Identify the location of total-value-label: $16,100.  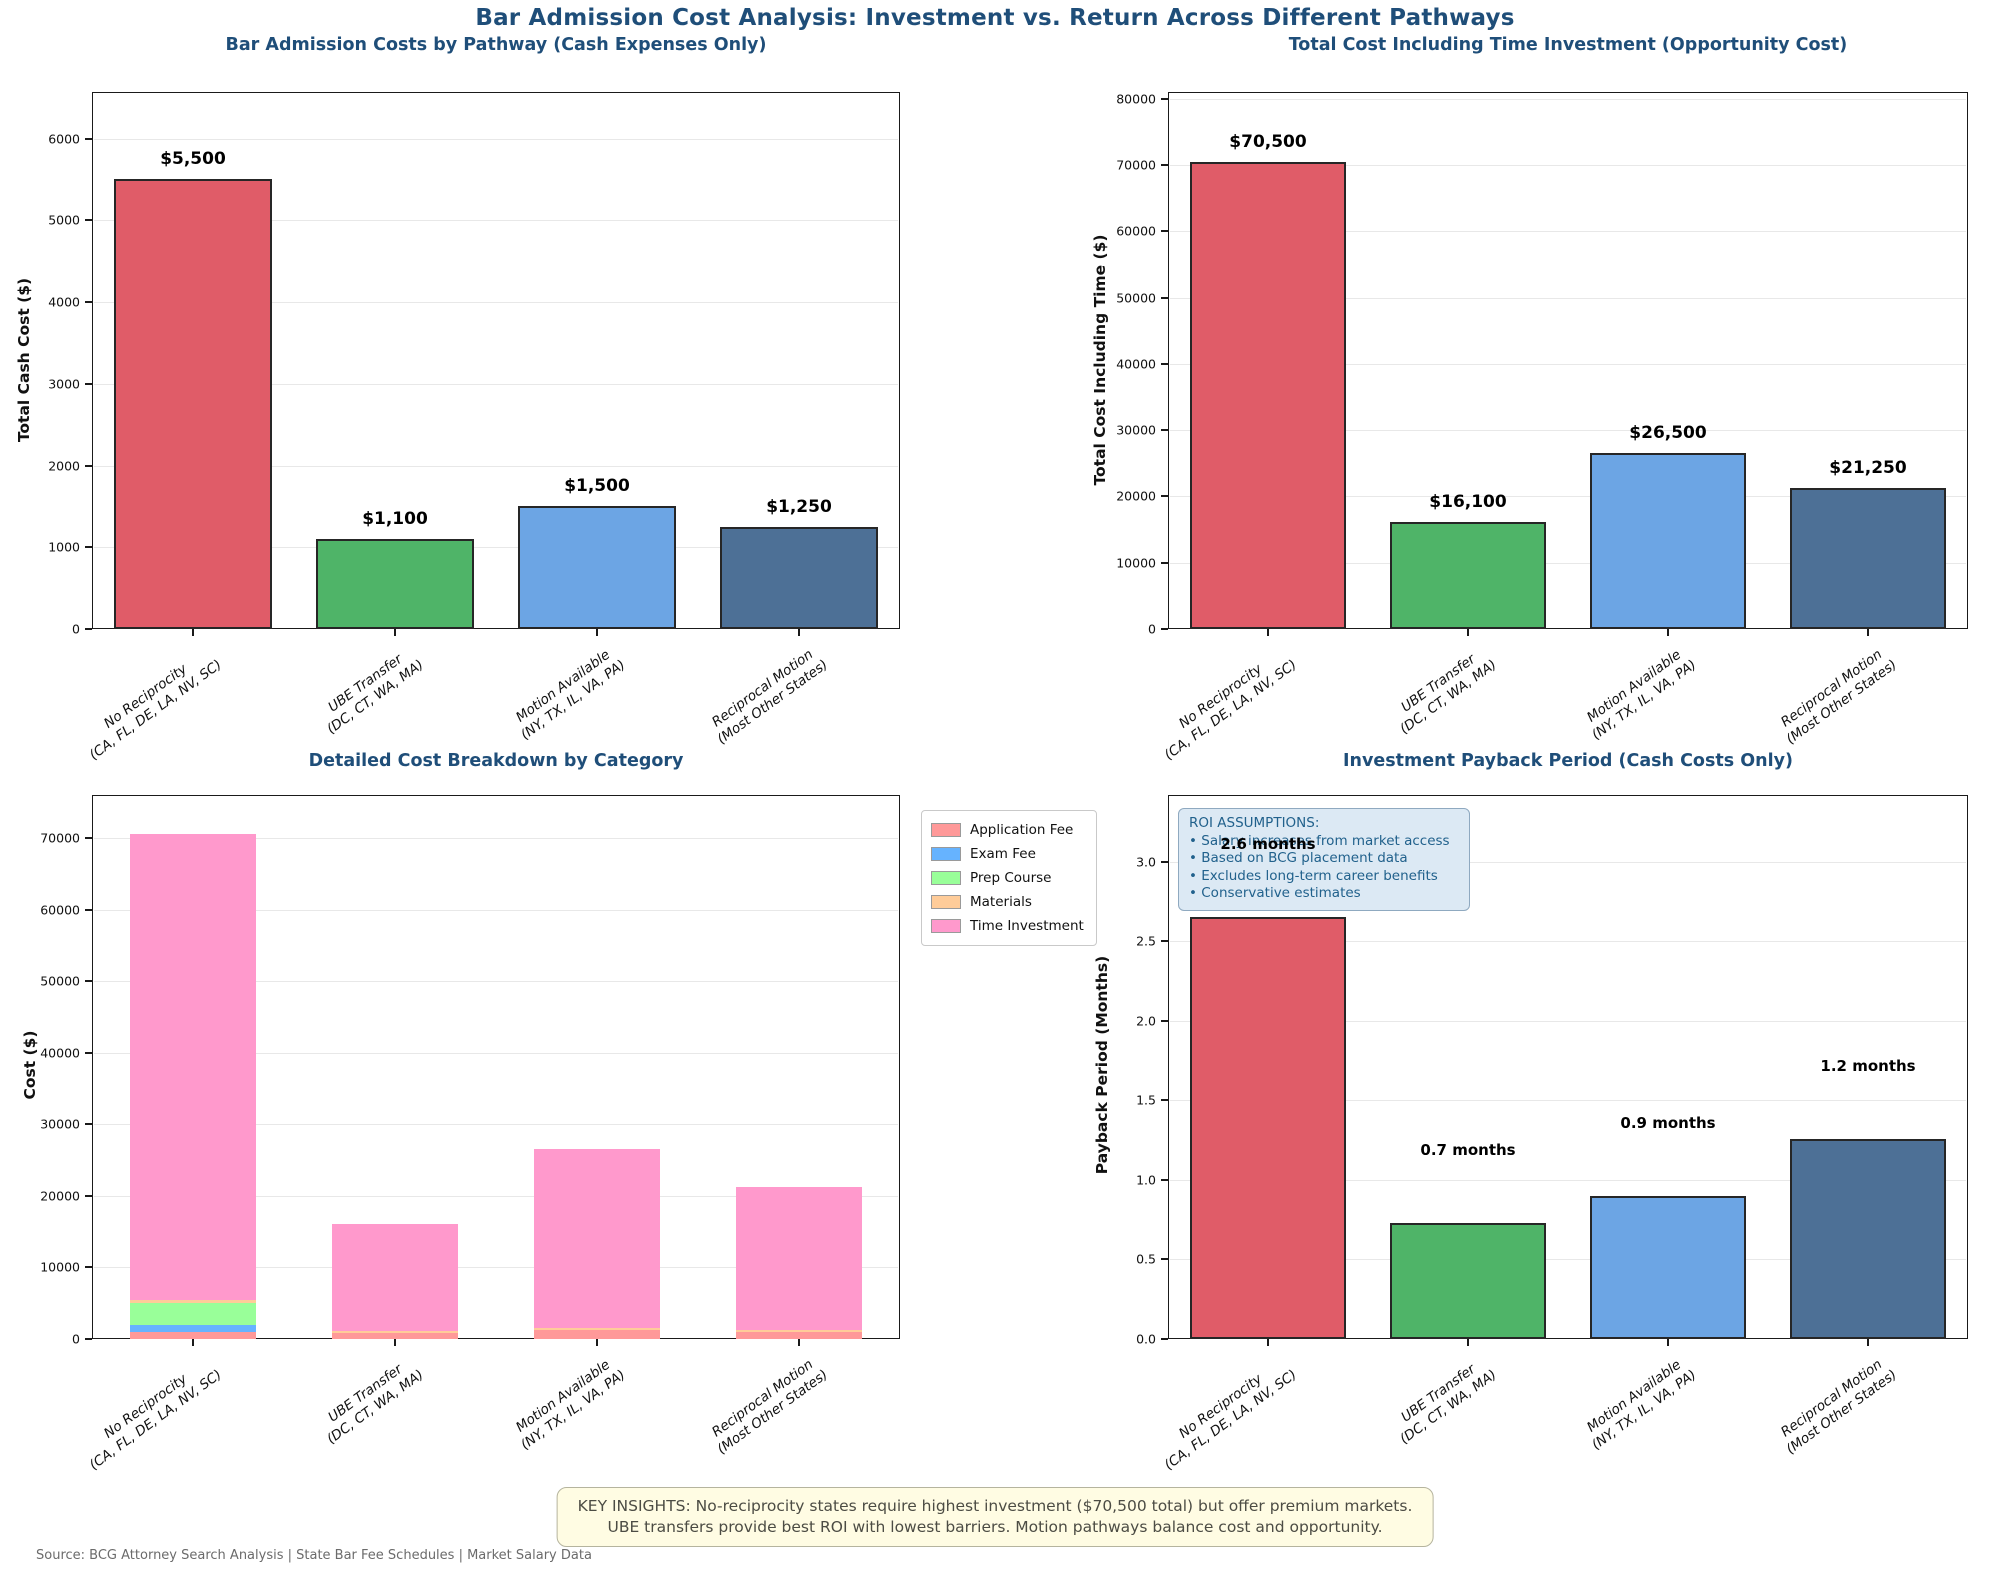
(1468, 502).